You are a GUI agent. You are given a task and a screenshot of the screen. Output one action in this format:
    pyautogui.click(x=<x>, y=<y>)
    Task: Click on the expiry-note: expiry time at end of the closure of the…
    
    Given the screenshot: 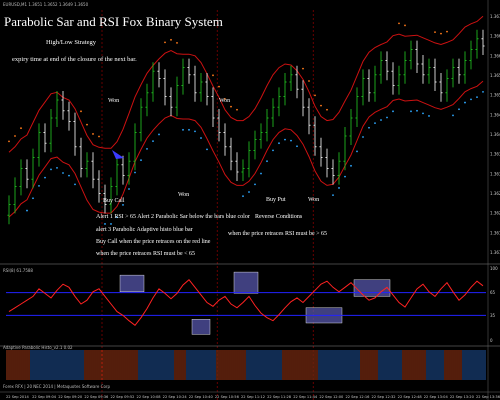 What is the action you would take?
    pyautogui.click(x=74, y=59)
    